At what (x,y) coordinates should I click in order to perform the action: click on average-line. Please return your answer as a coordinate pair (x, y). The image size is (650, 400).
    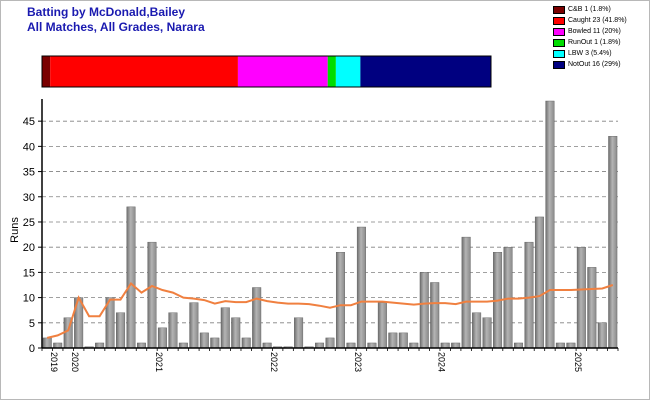
    Looking at the image, I should click on (330, 310).